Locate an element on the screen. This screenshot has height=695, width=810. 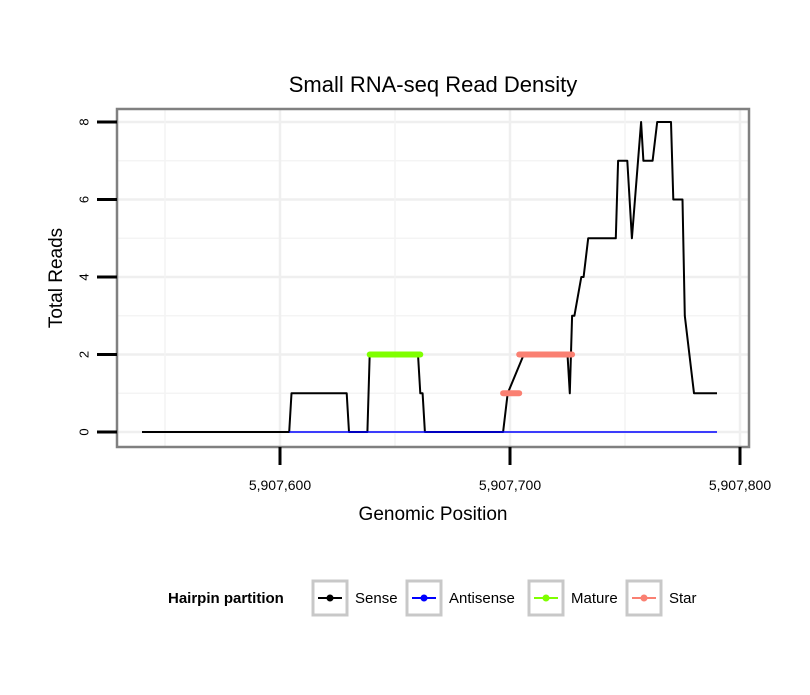
y-tick-label: 2 is located at coordinates (84, 354).